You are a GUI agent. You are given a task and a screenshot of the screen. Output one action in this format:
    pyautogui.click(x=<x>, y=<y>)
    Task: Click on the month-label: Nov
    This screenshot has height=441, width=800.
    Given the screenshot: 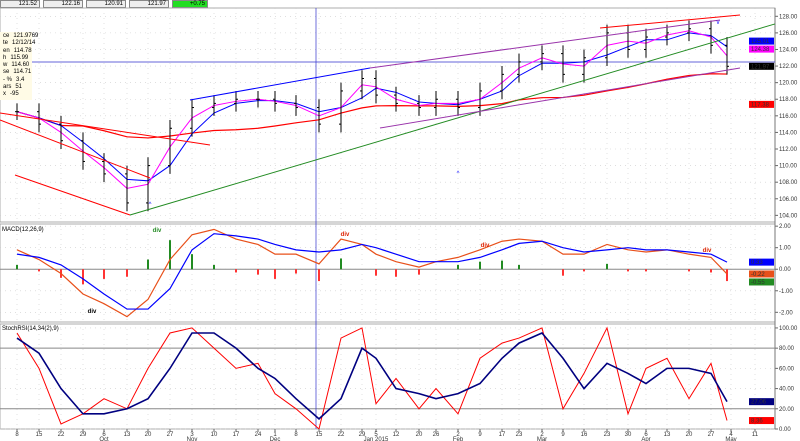 What is the action you would take?
    pyautogui.click(x=192, y=439)
    